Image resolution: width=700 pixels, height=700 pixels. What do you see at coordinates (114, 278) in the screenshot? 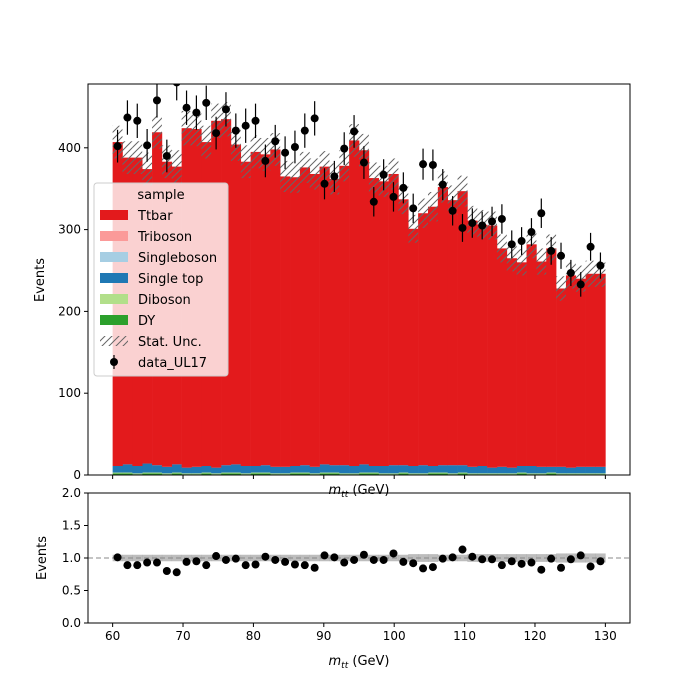
I see `legend-swatch-single-top` at bounding box center [114, 278].